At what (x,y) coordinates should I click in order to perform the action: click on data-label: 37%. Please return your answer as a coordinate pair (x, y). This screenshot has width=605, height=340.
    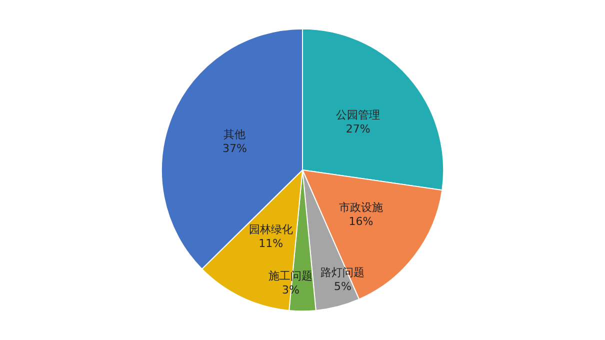
    Looking at the image, I should click on (234, 149).